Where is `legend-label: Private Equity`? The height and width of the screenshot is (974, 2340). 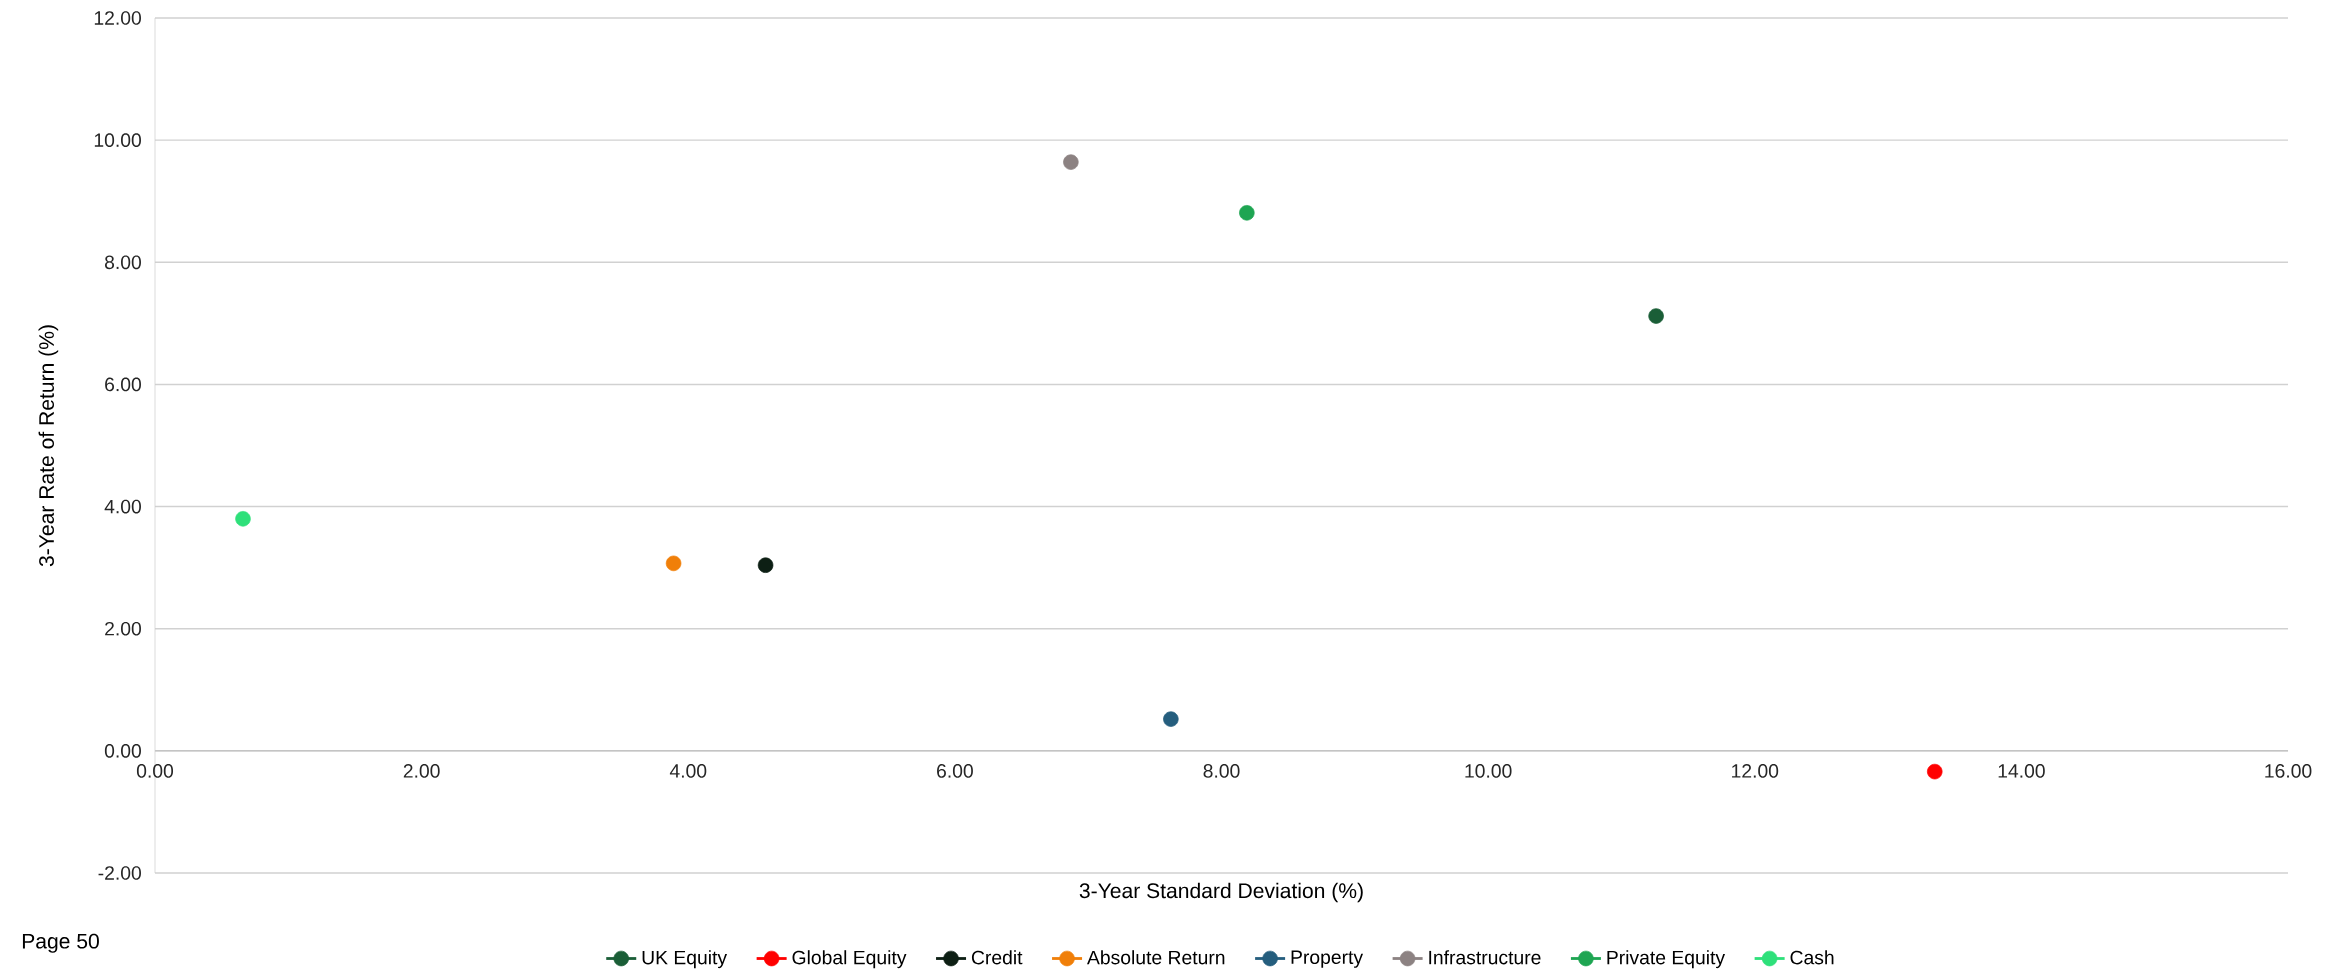
legend-label: Private Equity is located at coordinates (1666, 959).